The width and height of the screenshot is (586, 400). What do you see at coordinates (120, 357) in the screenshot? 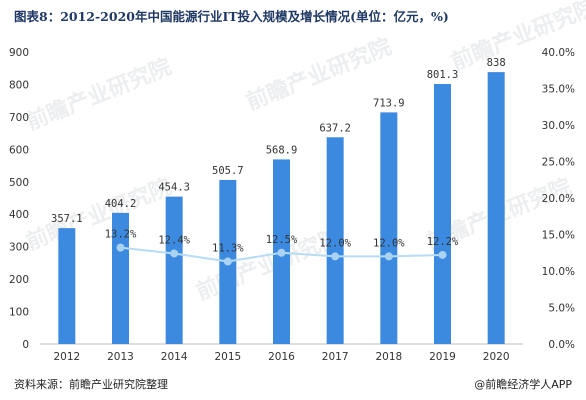
I see `x-tick-label: 2013` at bounding box center [120, 357].